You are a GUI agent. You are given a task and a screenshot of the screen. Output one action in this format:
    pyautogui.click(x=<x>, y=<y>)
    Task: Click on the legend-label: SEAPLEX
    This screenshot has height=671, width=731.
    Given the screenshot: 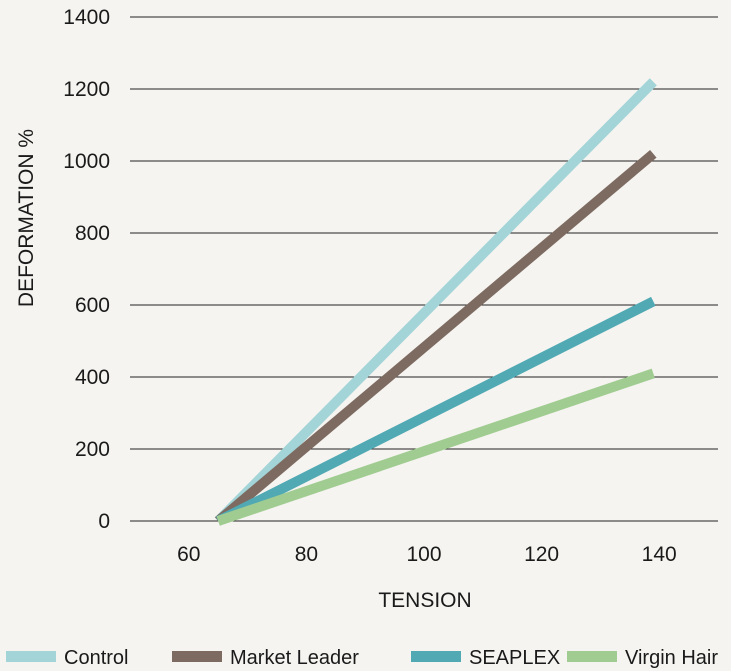 What is the action you would take?
    pyautogui.click(x=514, y=658)
    